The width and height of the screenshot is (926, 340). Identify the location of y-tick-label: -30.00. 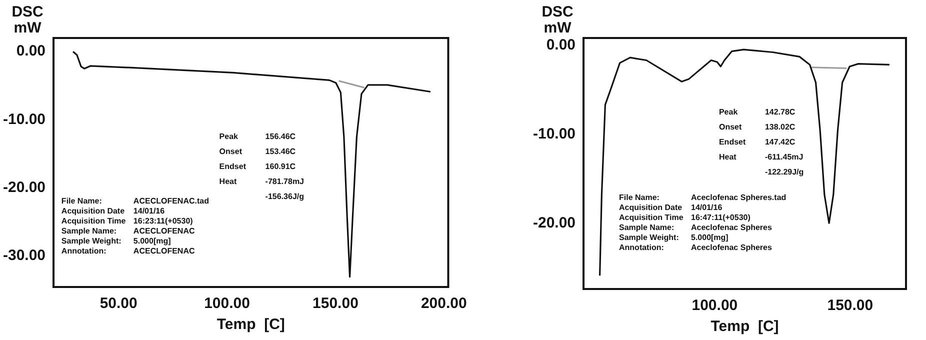
(24, 255).